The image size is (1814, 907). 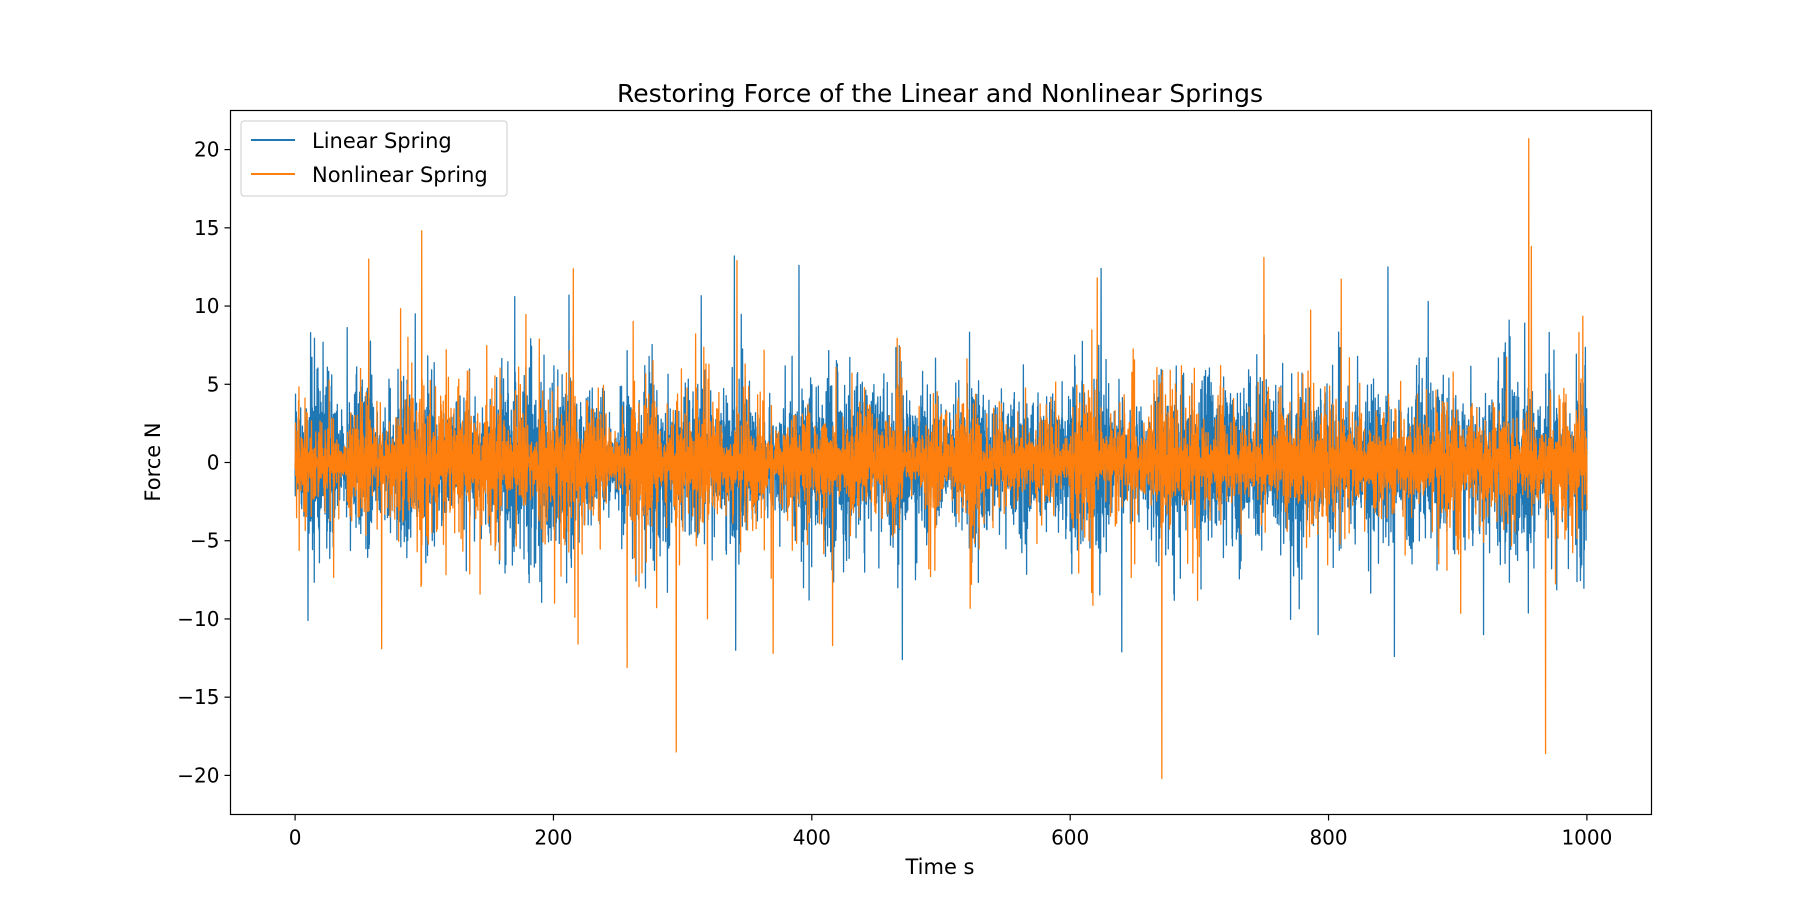 I want to click on legend: Linear Spring Nonlinear Spring, so click(x=374, y=158).